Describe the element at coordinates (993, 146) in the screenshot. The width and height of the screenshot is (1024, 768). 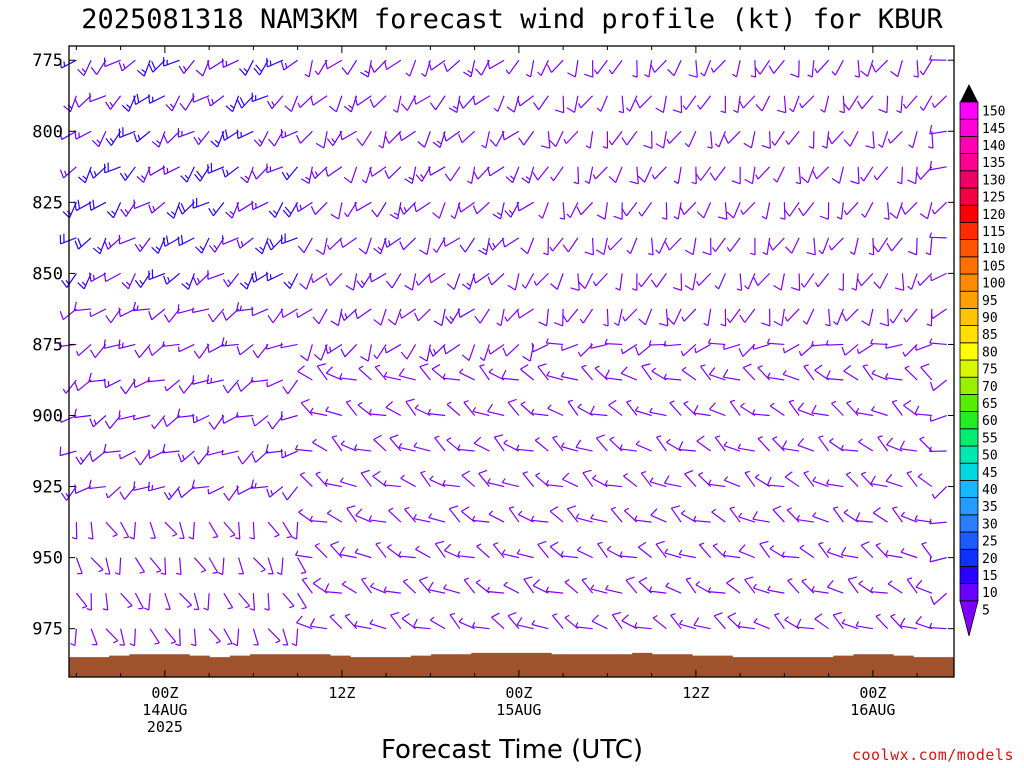
I see `colorbar-label: 140` at that location.